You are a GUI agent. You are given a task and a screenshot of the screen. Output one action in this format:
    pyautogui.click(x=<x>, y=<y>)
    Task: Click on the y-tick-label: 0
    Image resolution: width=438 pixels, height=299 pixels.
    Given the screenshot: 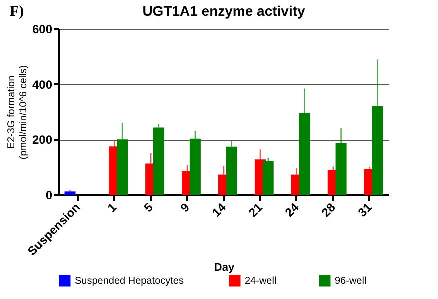 What is the action you would take?
    pyautogui.click(x=49, y=195)
    